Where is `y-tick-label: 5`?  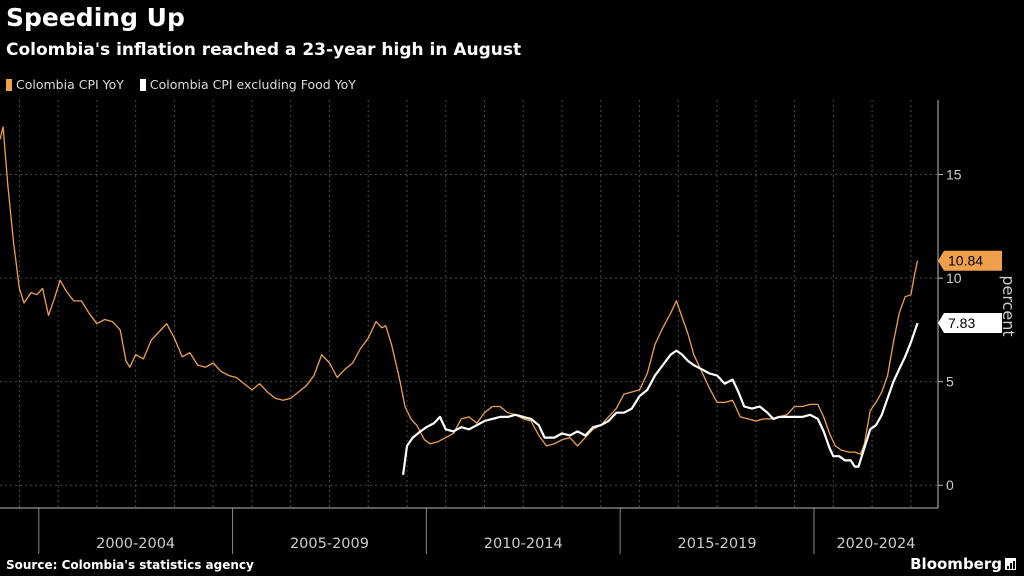 y-tick-label: 5 is located at coordinates (950, 382).